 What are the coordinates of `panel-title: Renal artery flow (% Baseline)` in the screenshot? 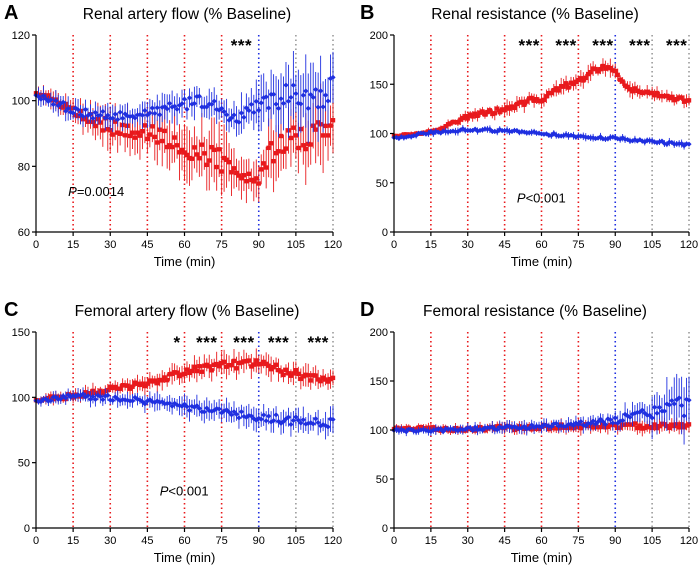 It's located at (187, 14).